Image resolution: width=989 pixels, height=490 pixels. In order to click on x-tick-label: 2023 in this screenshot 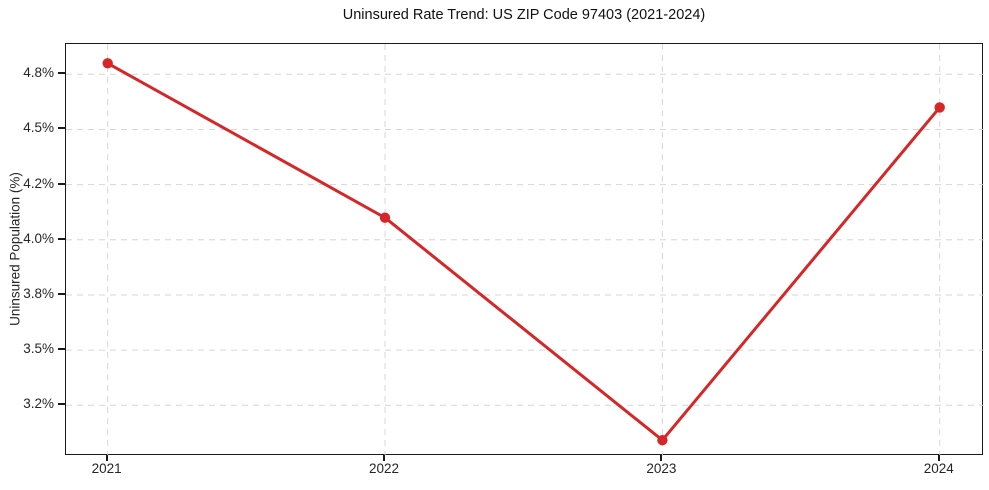, I will do `click(661, 468)`.